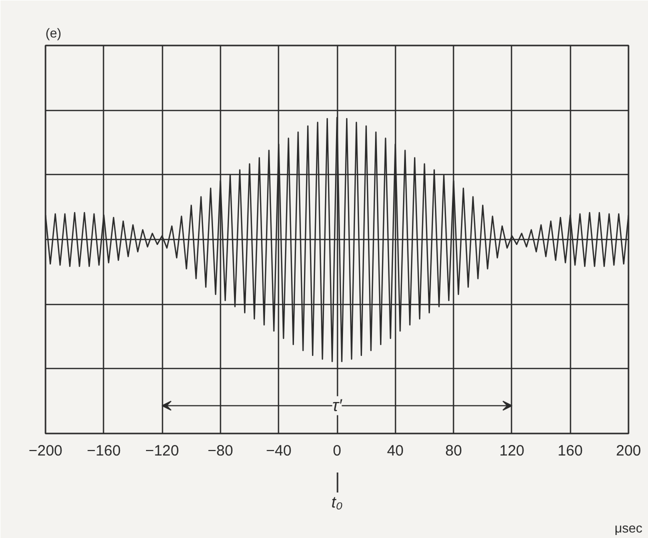  What do you see at coordinates (628, 528) in the screenshot?
I see `x-axis-title: μsec` at bounding box center [628, 528].